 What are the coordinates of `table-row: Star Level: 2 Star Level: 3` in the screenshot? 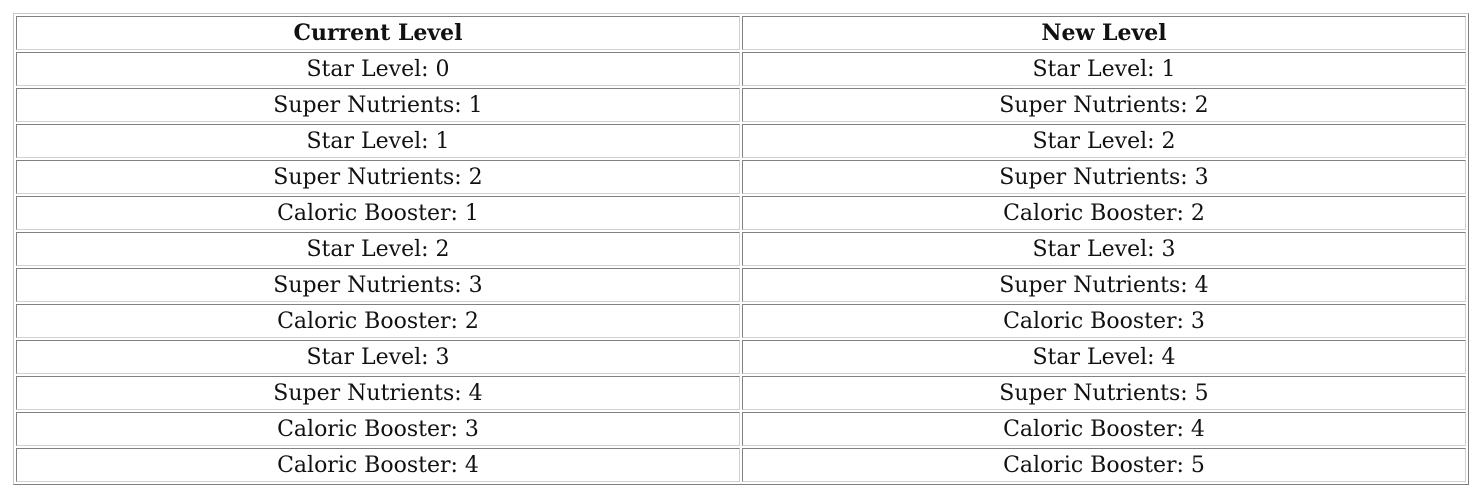 It's located at (741, 249).